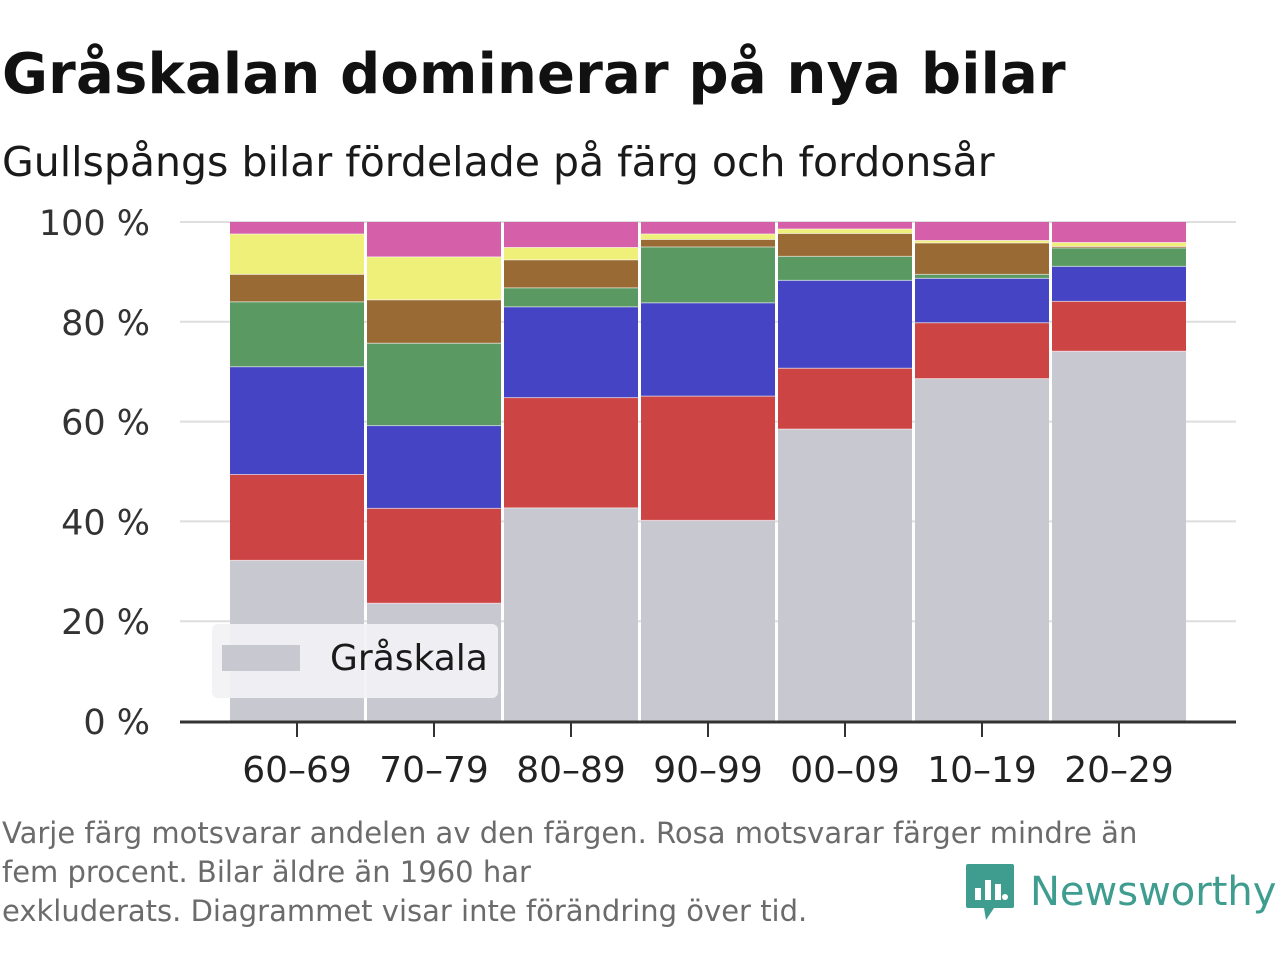 This screenshot has width=1280, height=960. Describe the element at coordinates (708, 728) in the screenshot. I see `x-axis` at that location.